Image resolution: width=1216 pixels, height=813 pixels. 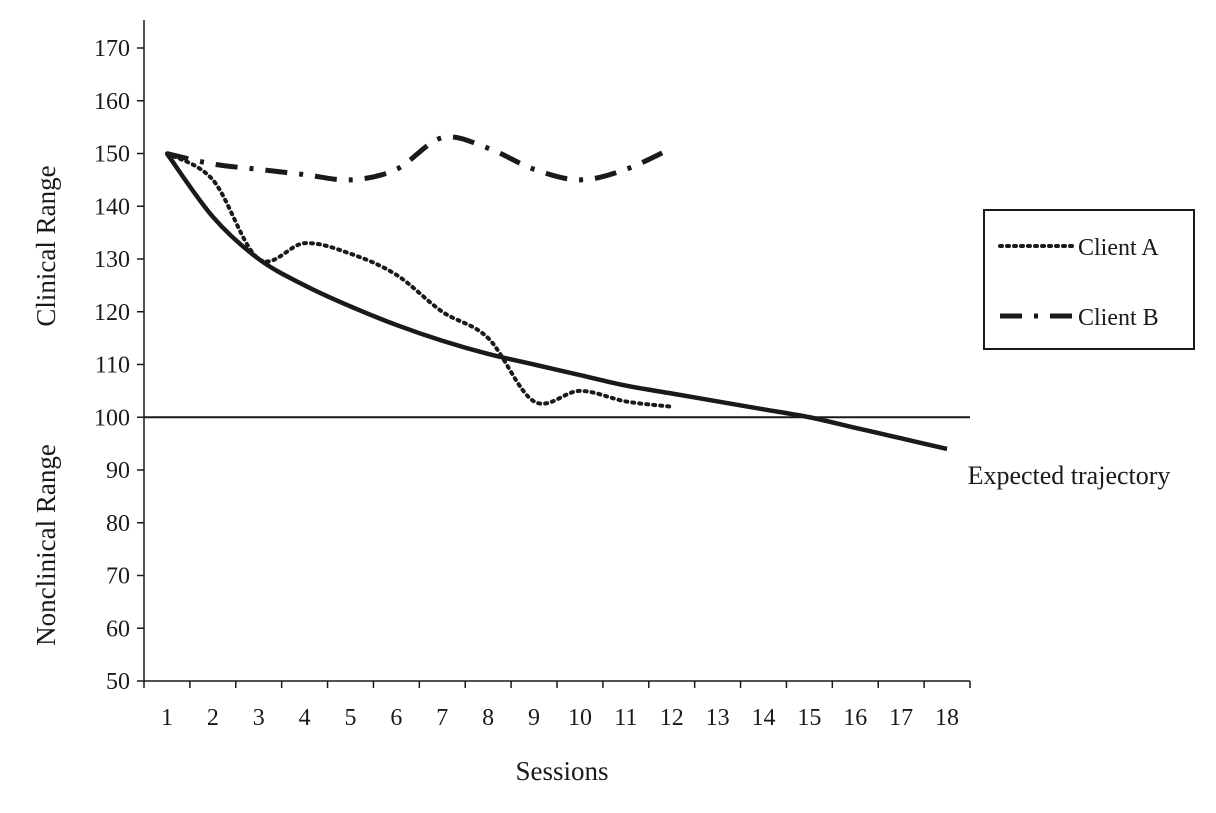 What do you see at coordinates (351, 718) in the screenshot?
I see `x-tick-label: 5` at bounding box center [351, 718].